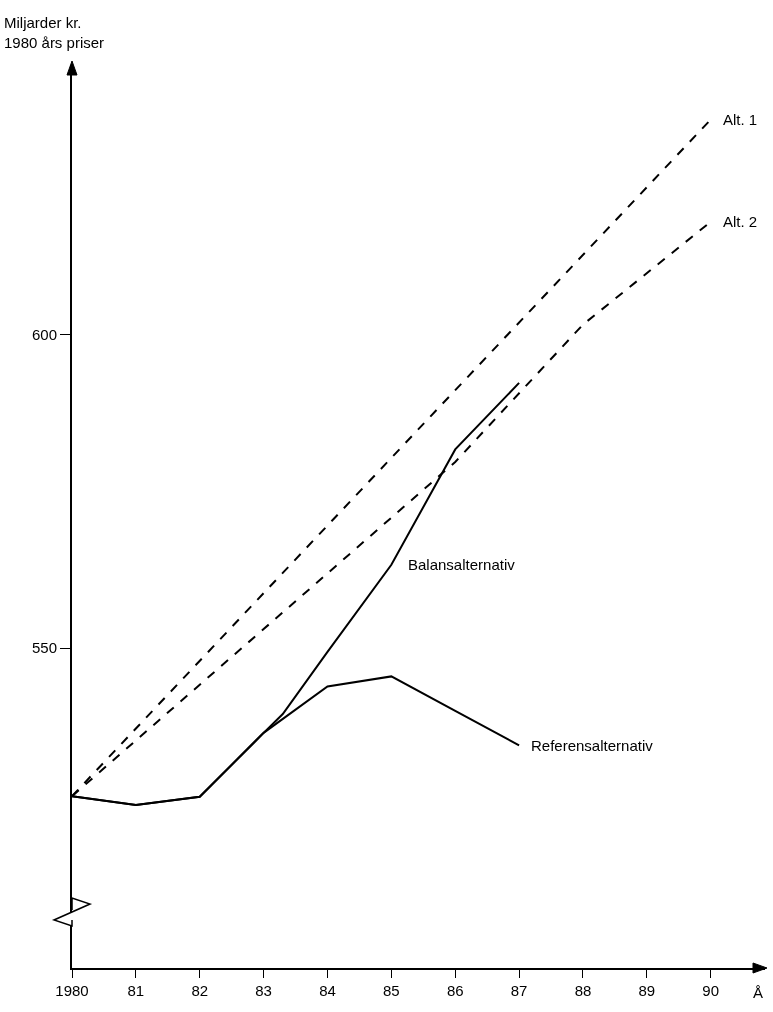  What do you see at coordinates (740, 221) in the screenshot?
I see `series-label: Alt. 2` at bounding box center [740, 221].